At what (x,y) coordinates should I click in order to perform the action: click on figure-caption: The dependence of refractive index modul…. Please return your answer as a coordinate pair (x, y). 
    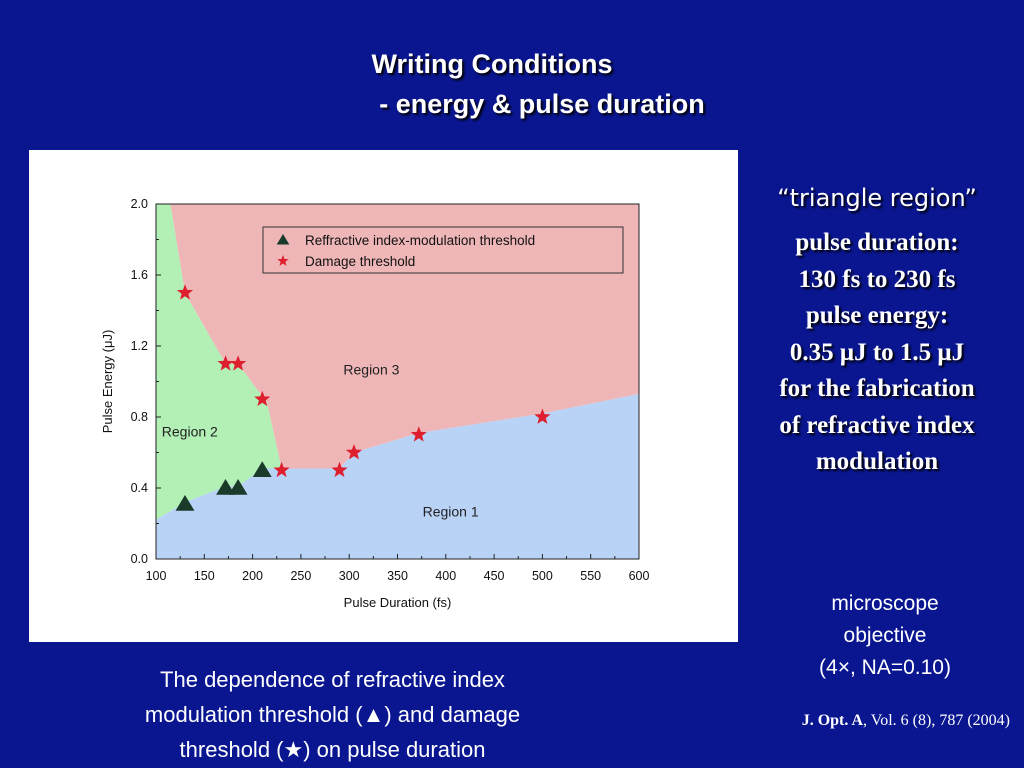
    Looking at the image, I should click on (332, 714).